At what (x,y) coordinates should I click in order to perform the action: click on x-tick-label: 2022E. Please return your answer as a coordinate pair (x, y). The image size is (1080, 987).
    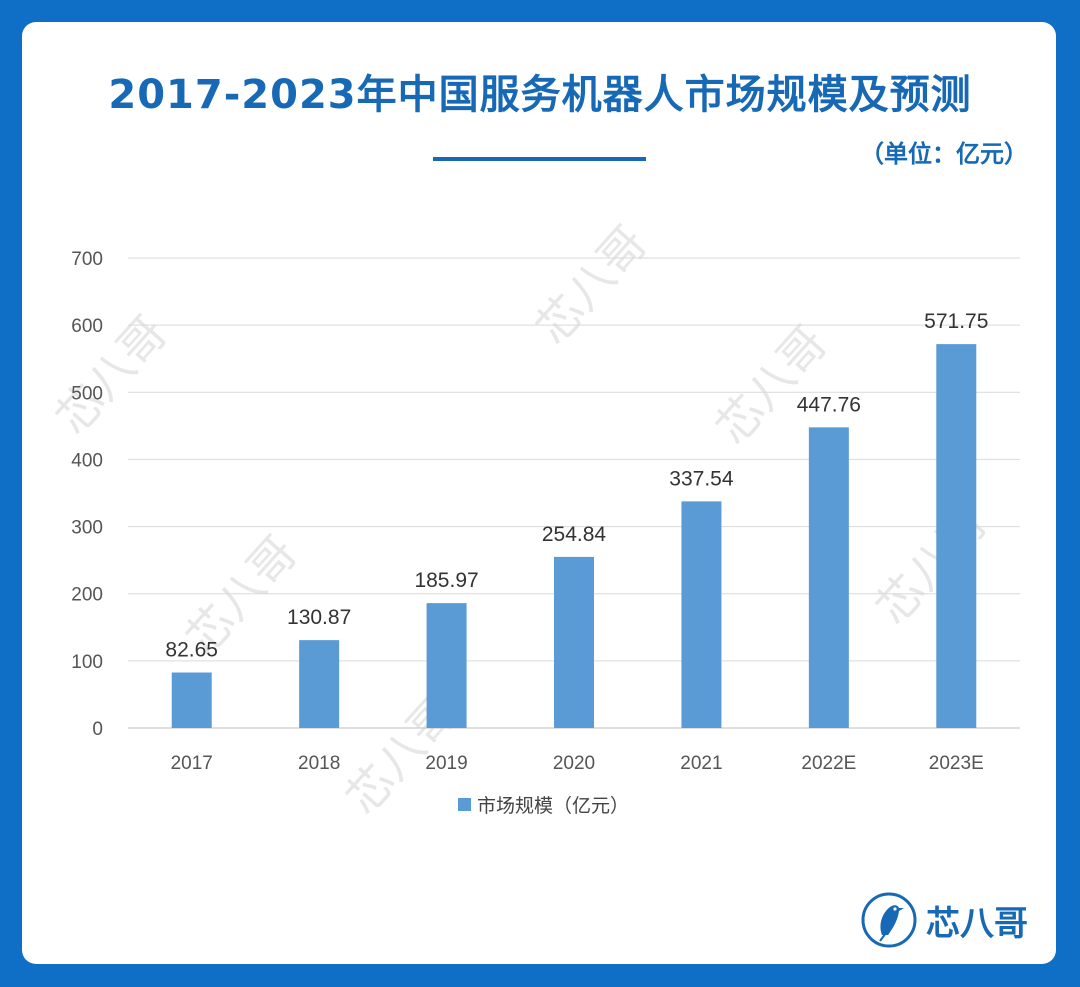
    Looking at the image, I should click on (828, 763).